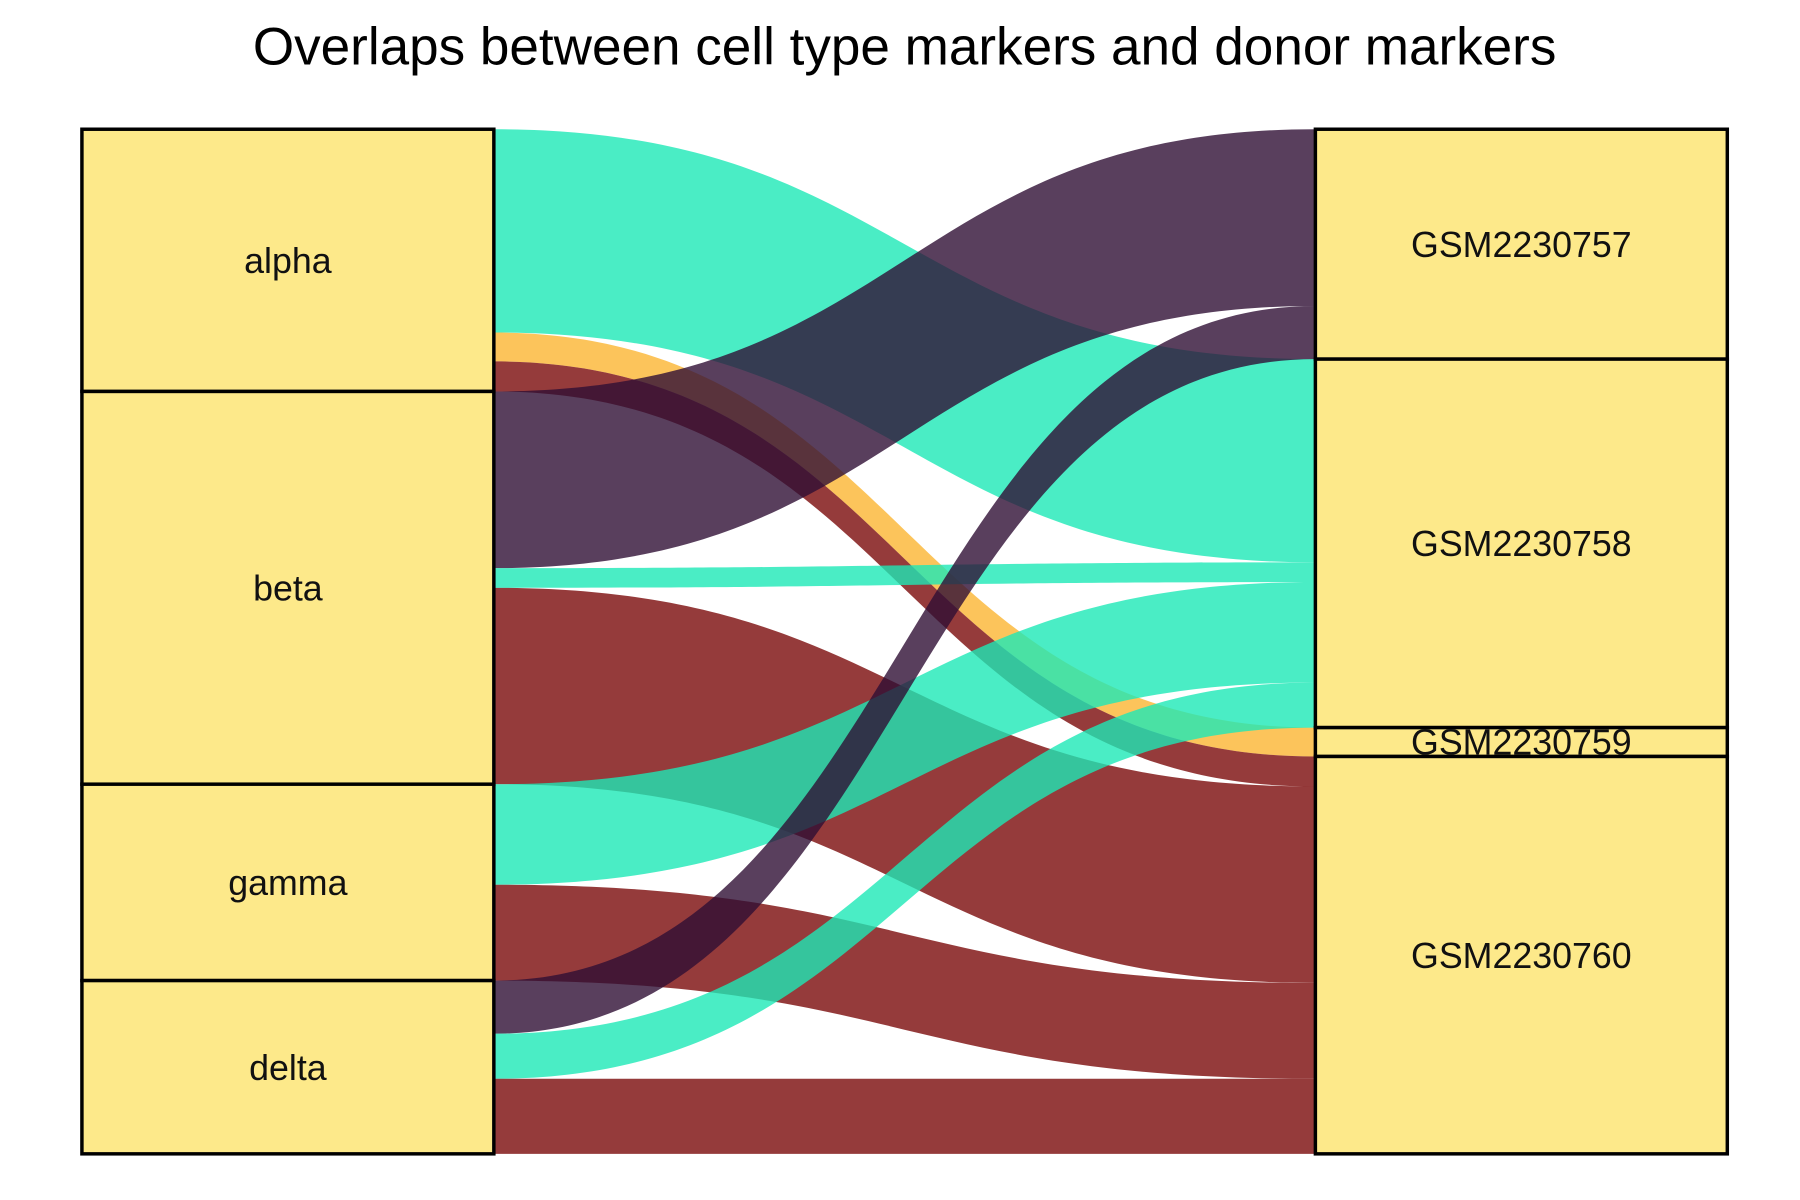 Image resolution: width=1800 pixels, height=1200 pixels. I want to click on node-label: GSM2230758, so click(1521, 544).